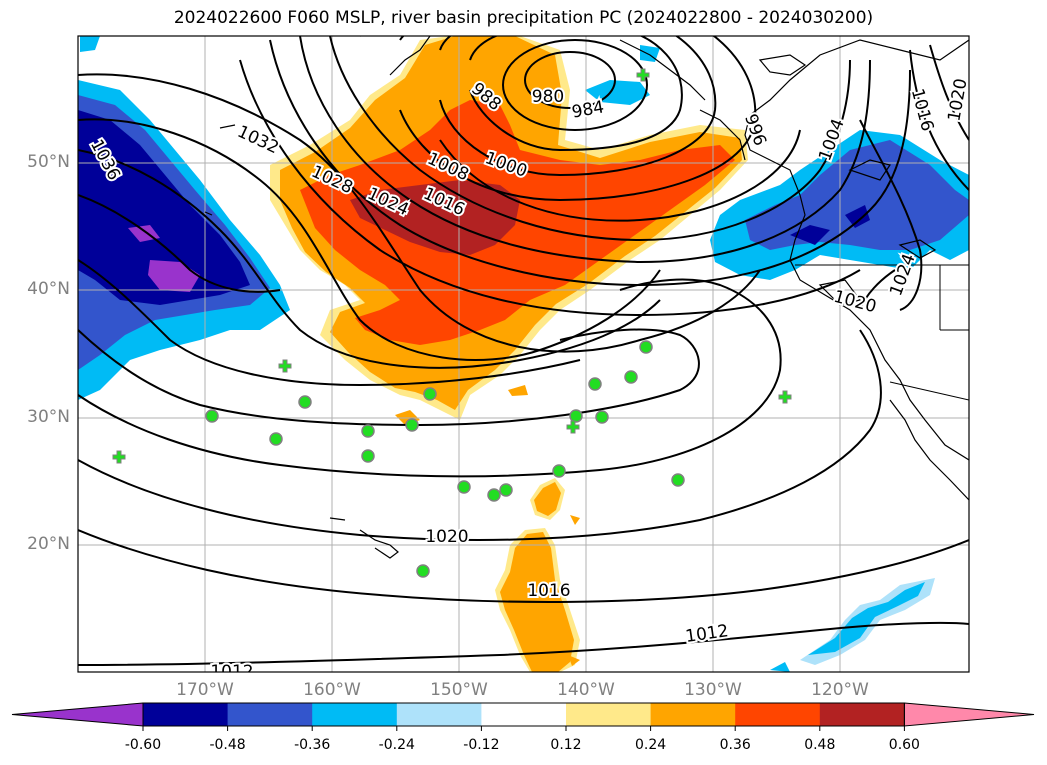  I want to click on colorbar-tick-label: -0.24, so click(396, 745).